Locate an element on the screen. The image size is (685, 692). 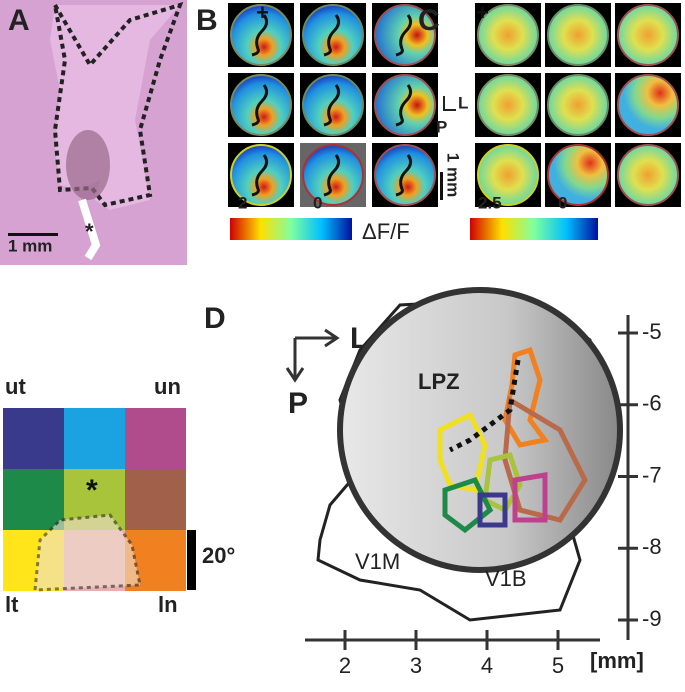
scale-label: 20° is located at coordinates (218, 555).